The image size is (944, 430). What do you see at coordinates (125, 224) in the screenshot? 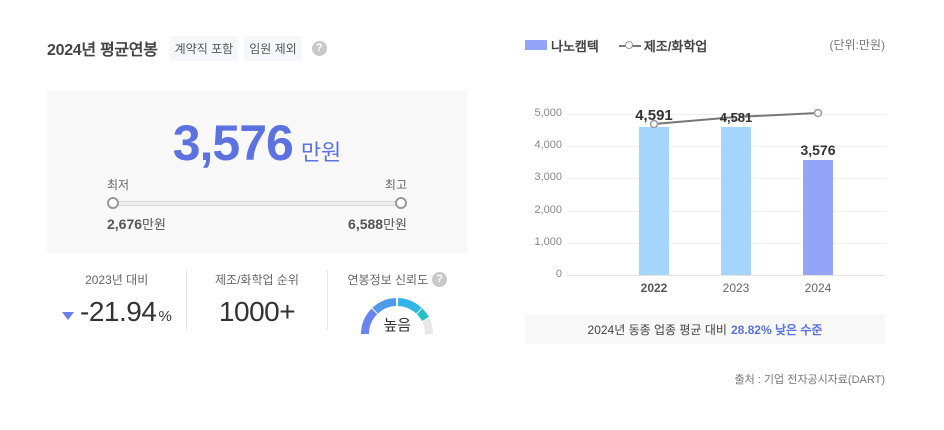
I see `min-salary-value: 2,676` at bounding box center [125, 224].